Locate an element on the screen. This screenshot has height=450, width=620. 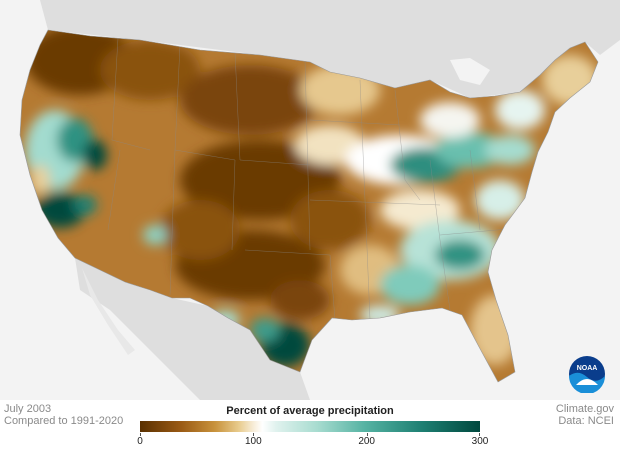
map-info: July 2003 Compared to 1991-2020 is located at coordinates (63, 415).